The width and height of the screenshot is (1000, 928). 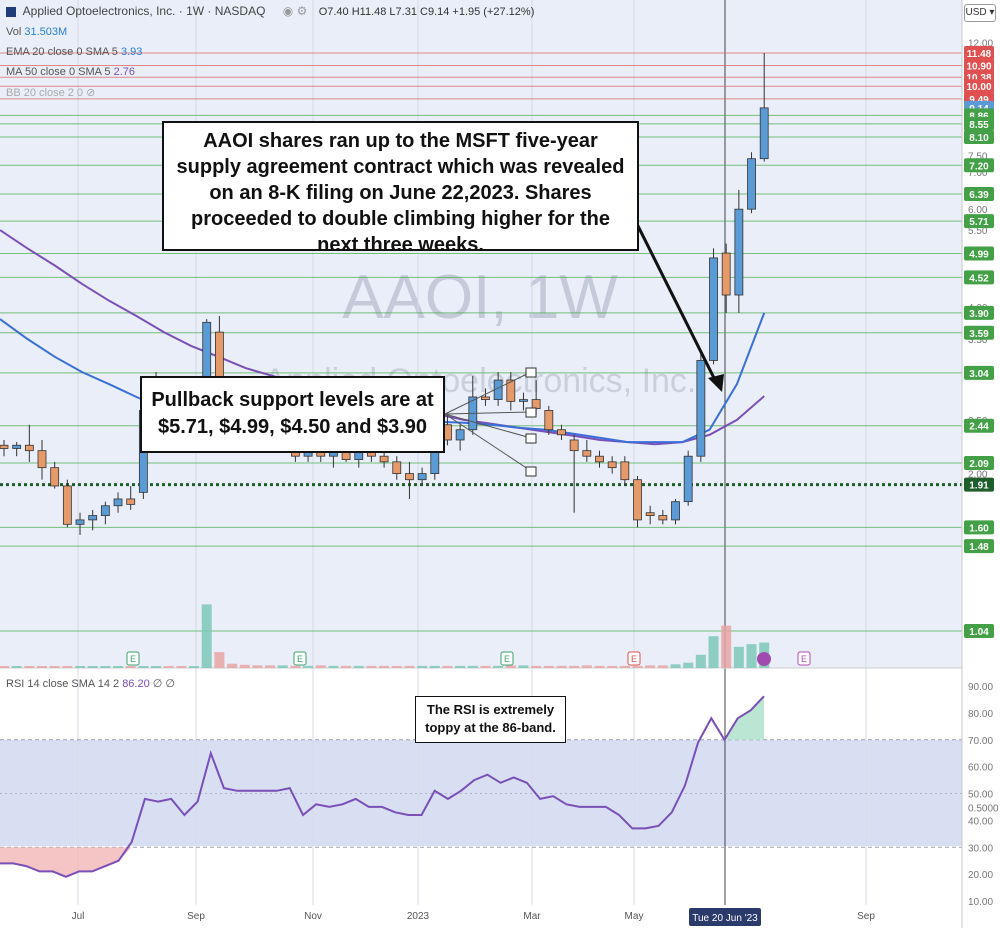 I want to click on price-level-value: 6.39, so click(x=979, y=195).